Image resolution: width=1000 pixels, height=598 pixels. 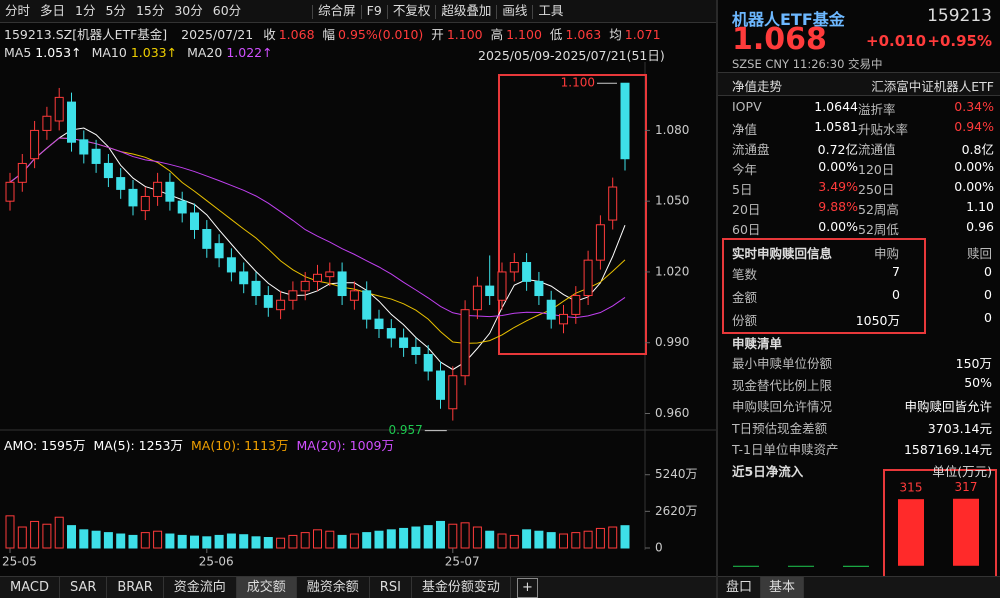 What do you see at coordinates (58, 52) in the screenshot?
I see `ma-value: 1.053↑` at bounding box center [58, 52].